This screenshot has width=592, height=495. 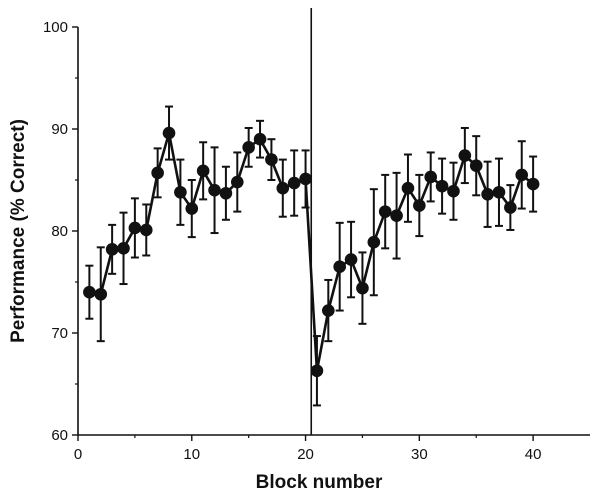 What do you see at coordinates (533, 454) in the screenshot?
I see `x-tick-label: 40` at bounding box center [533, 454].